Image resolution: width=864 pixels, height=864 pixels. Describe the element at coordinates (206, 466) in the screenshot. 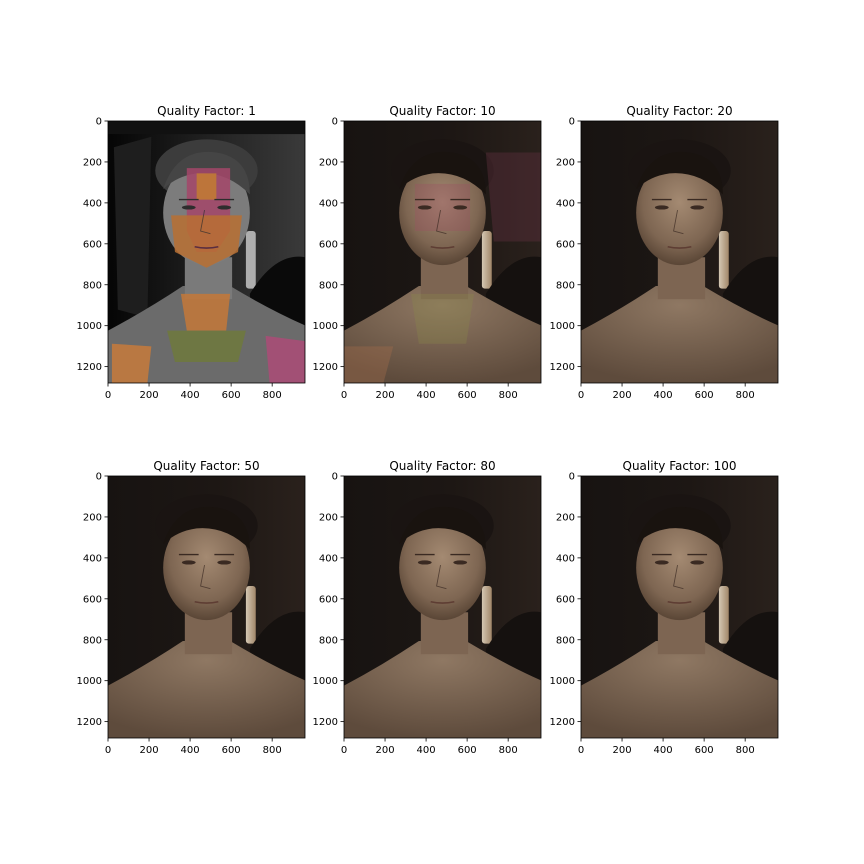

I see `panel-title: Quality Factor: 50` at that location.